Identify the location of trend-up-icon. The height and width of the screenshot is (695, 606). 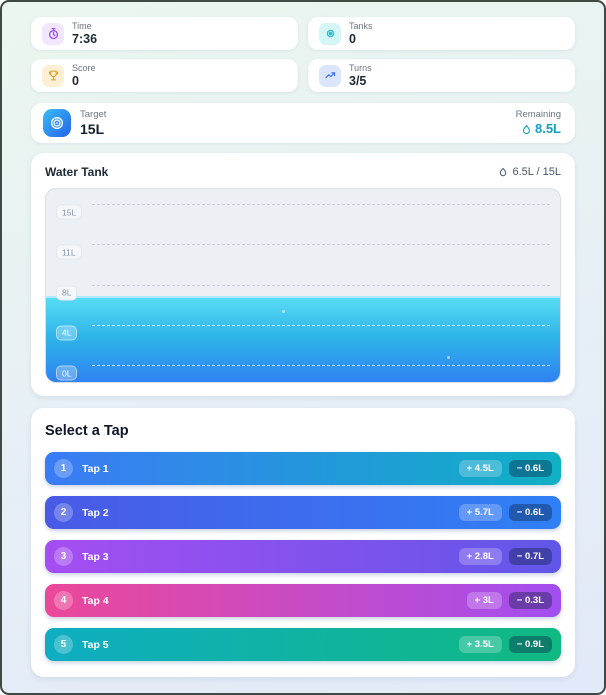
(330, 75).